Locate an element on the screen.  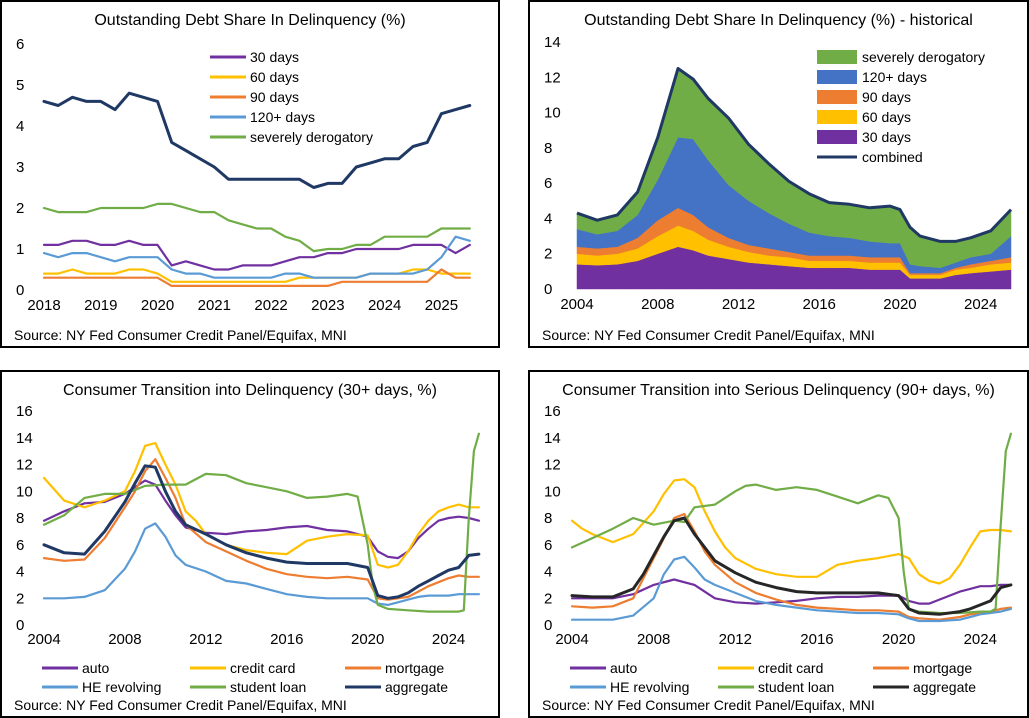
y-tick-label: 5 is located at coordinates (20, 85).